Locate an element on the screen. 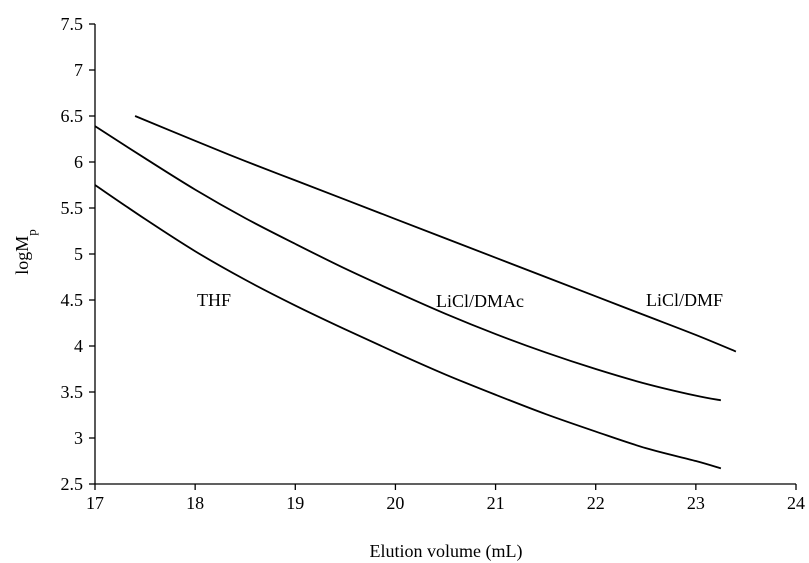  x-tick-label: 18 is located at coordinates (195, 503).